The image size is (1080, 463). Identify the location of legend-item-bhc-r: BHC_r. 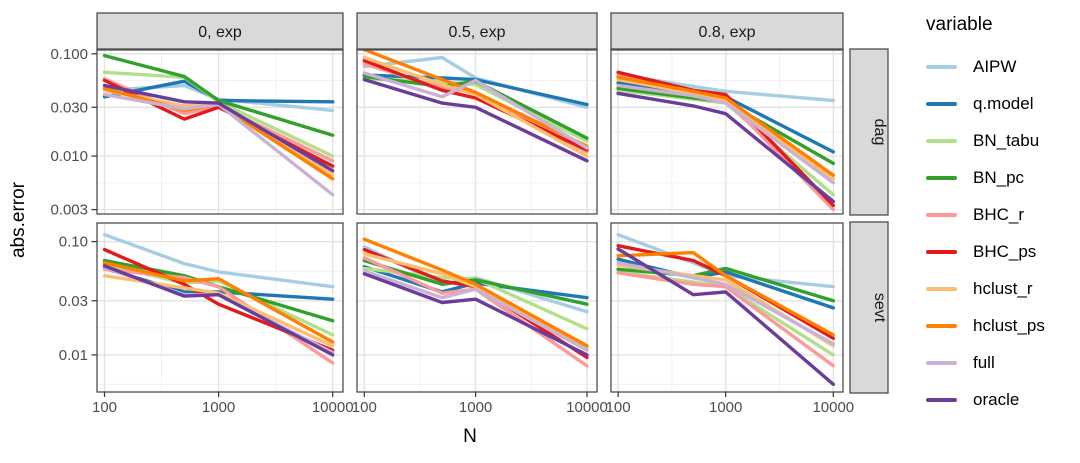
(1002, 214).